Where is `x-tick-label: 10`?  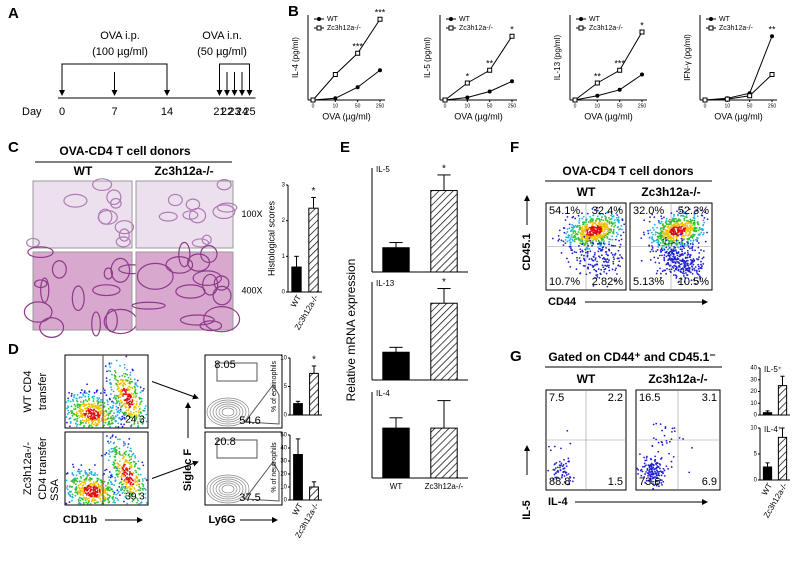
x-tick-label: 10 is located at coordinates (728, 106).